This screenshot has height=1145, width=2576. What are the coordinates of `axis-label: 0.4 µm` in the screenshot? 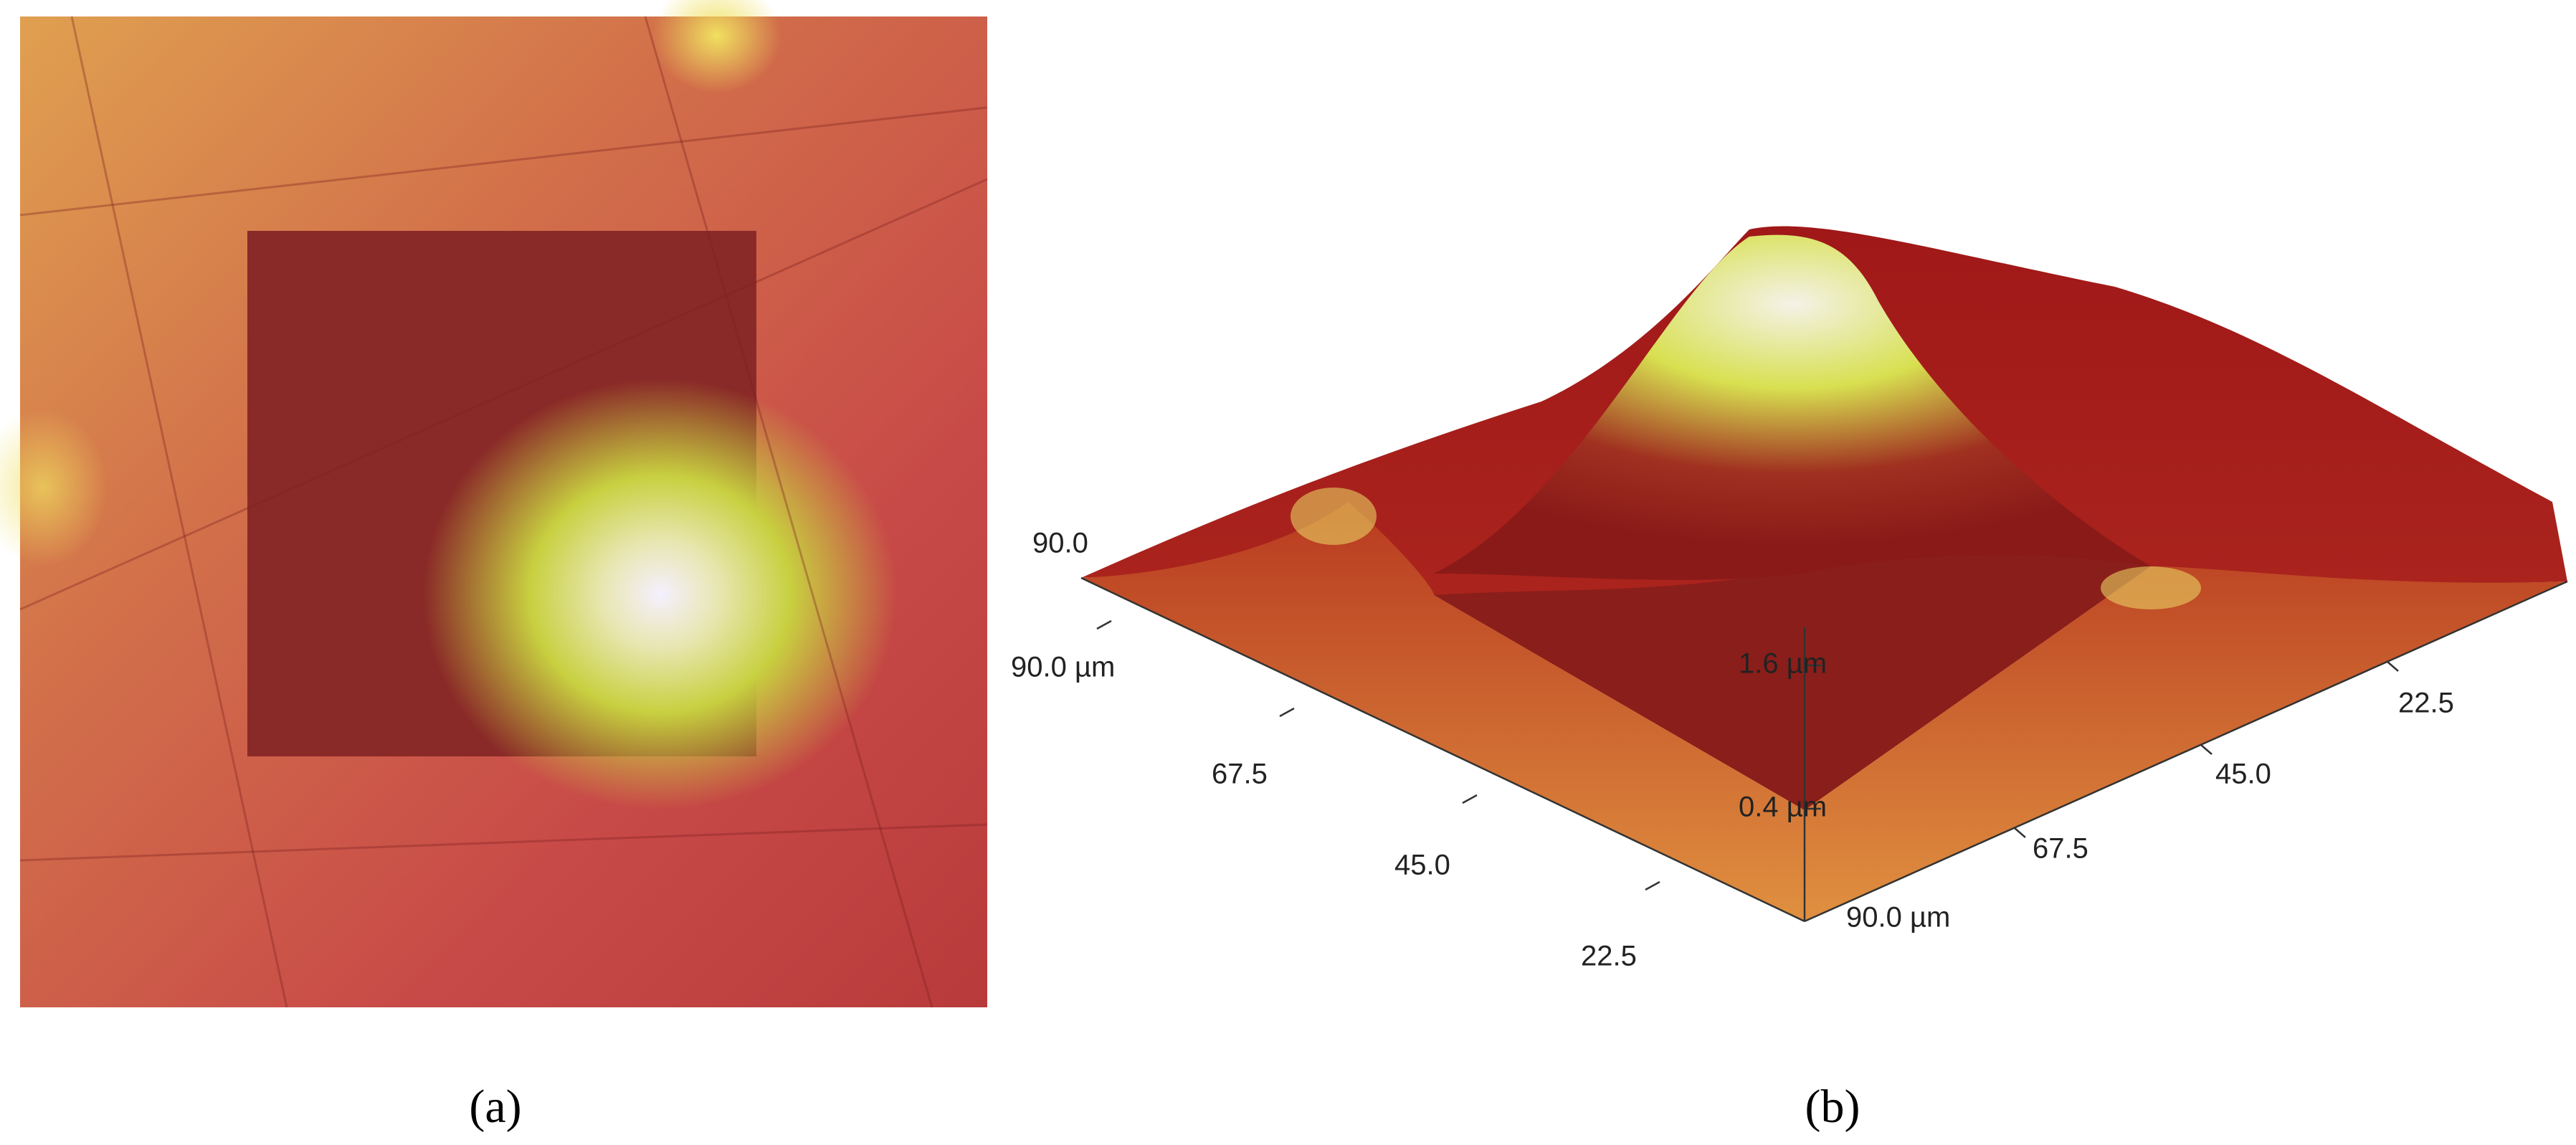 It's located at (1783, 807).